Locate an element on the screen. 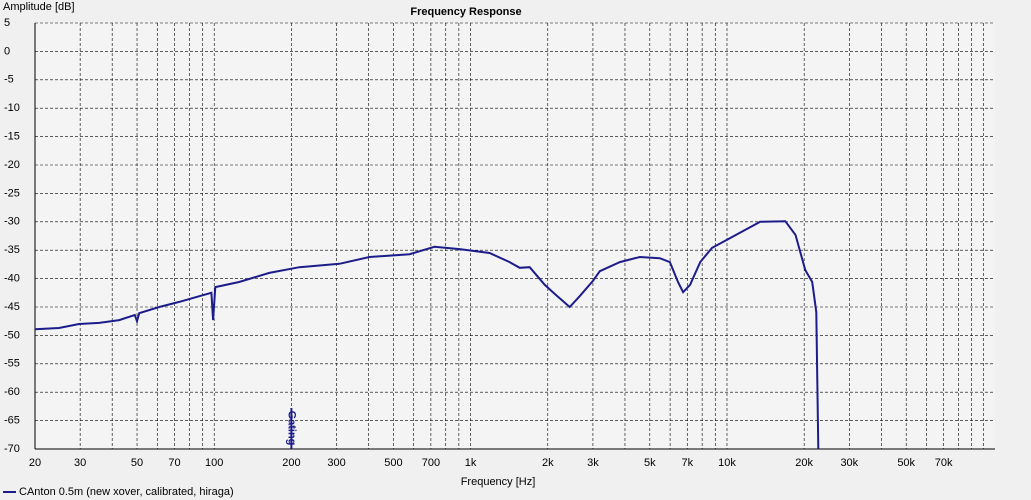  x-tick-label: 2k is located at coordinates (548, 463).